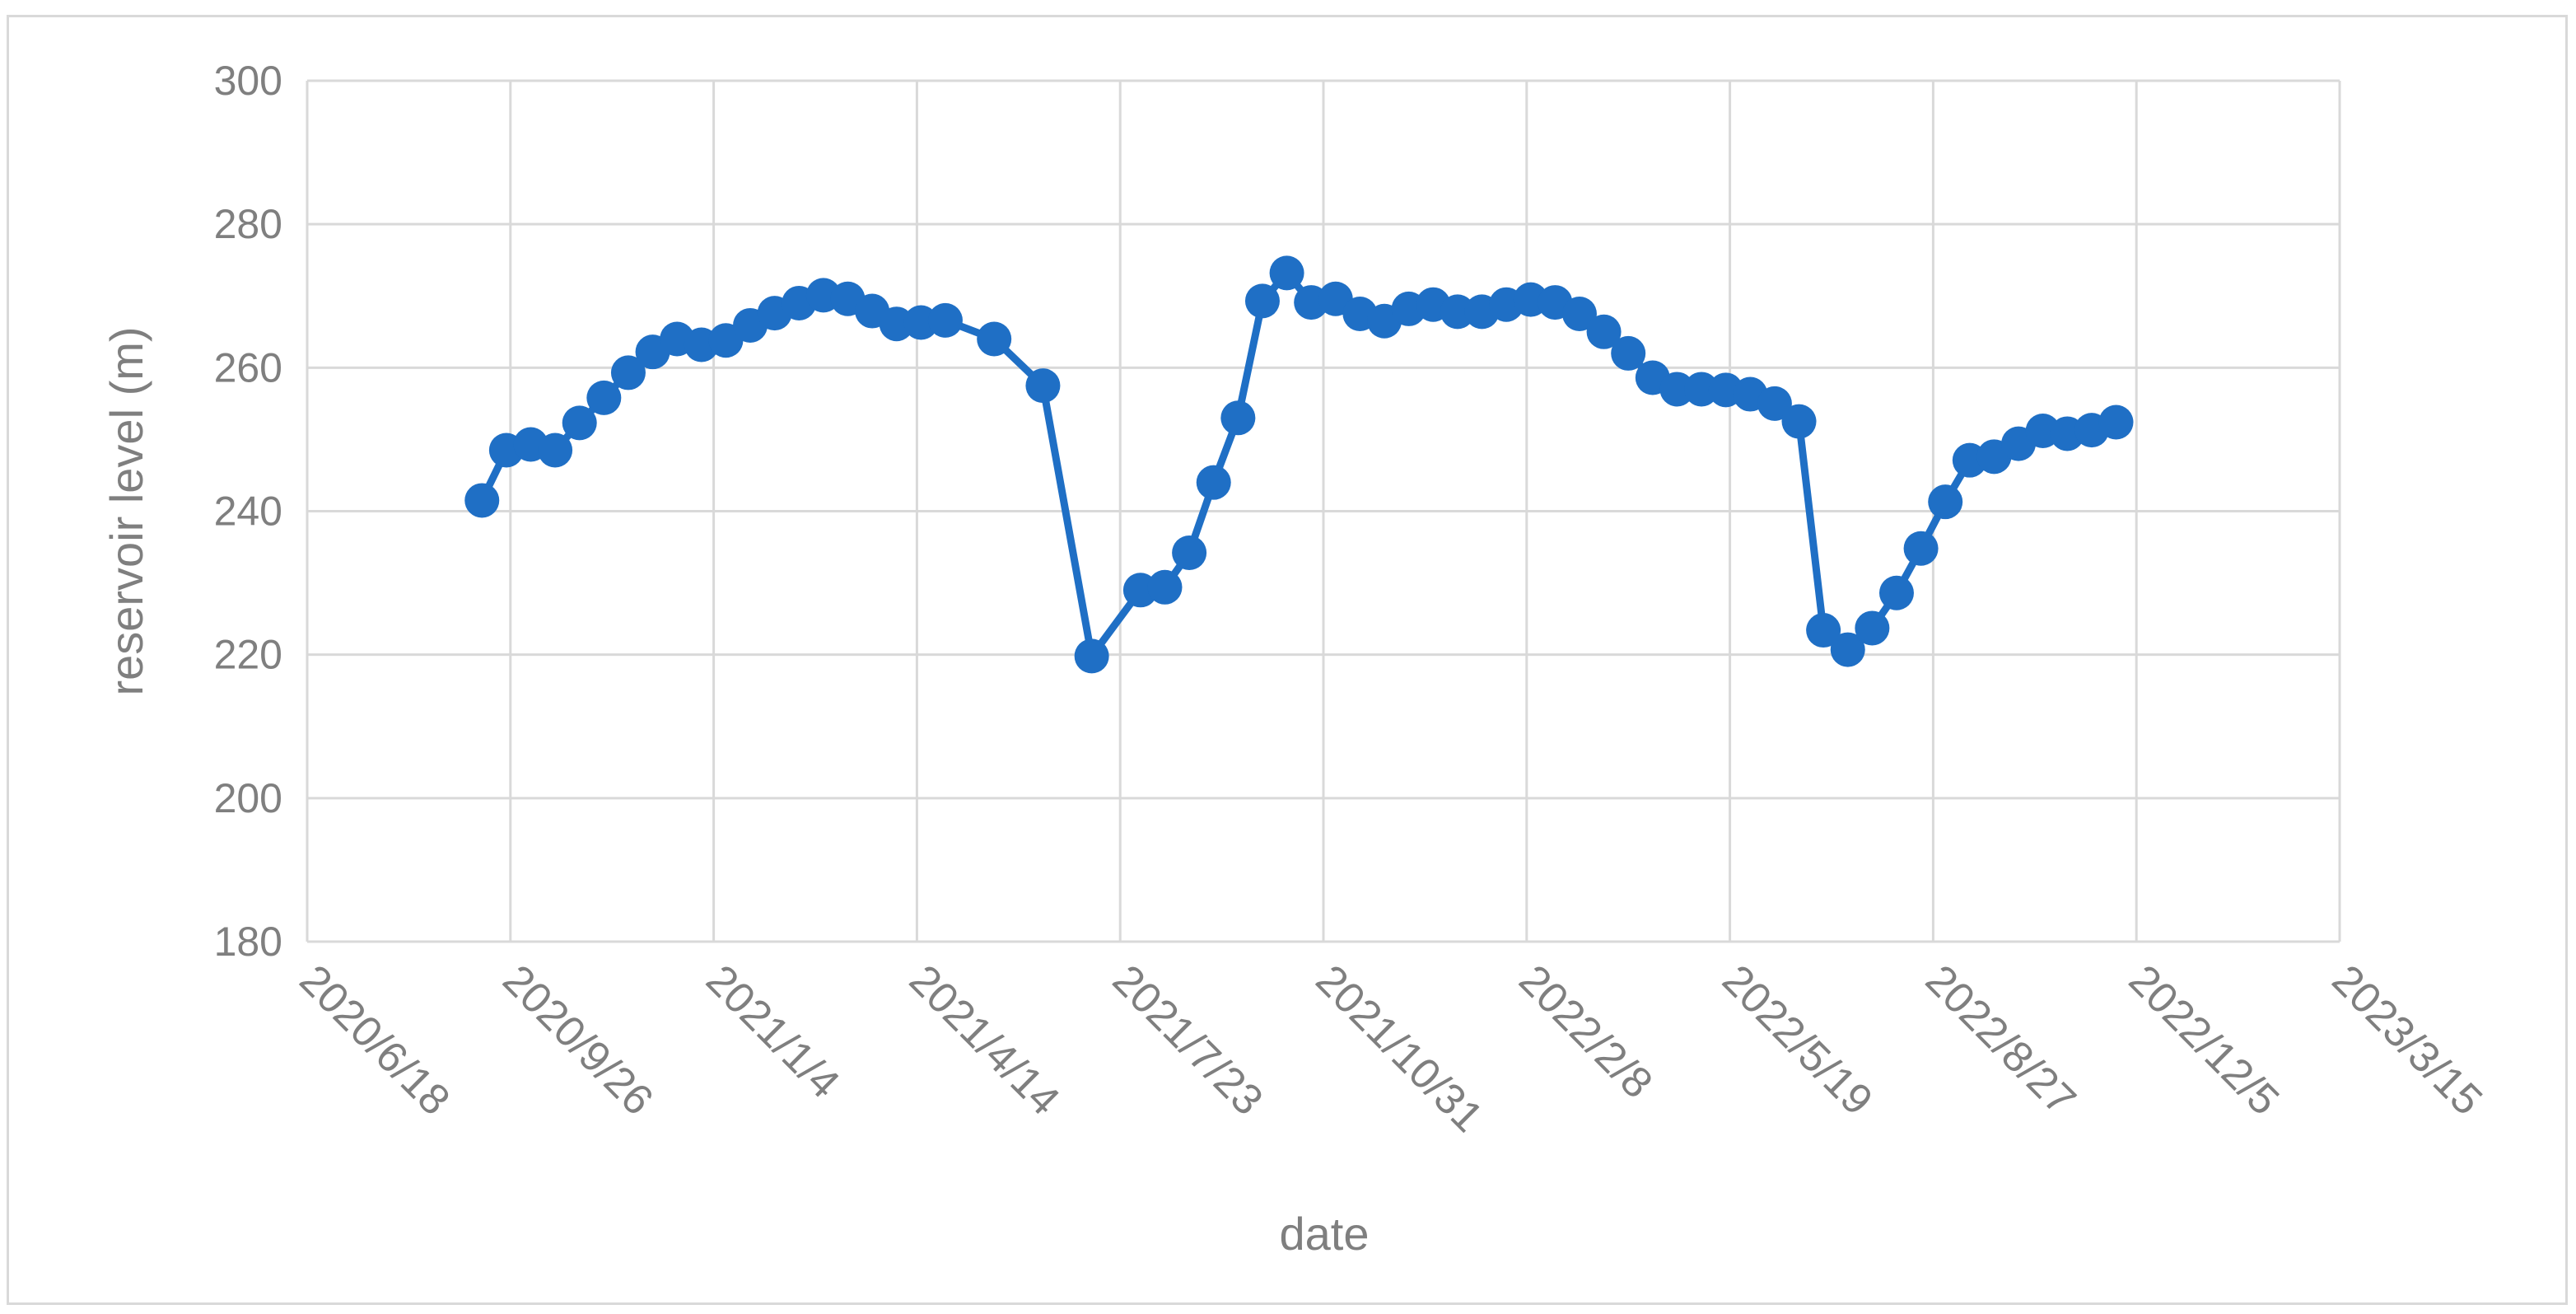 The image size is (2576, 1314). Describe the element at coordinates (1188, 1040) in the screenshot. I see `x-tick-label: 2021/7/23` at that location.